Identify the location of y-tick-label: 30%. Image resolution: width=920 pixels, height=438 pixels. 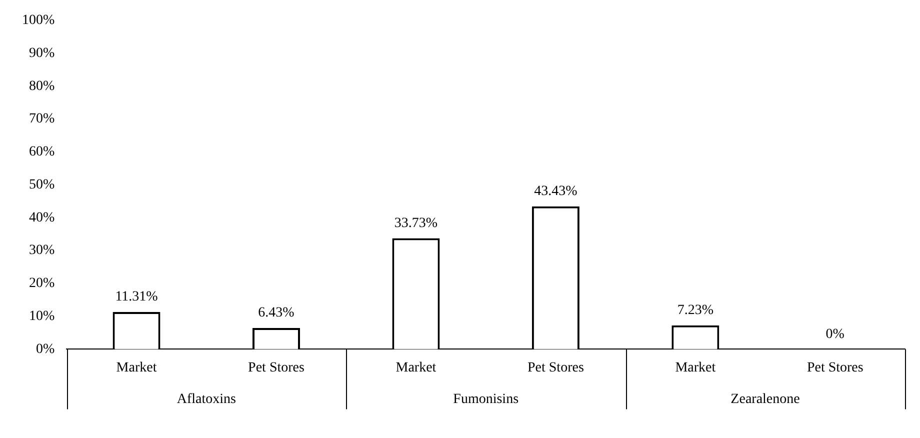
(41, 250).